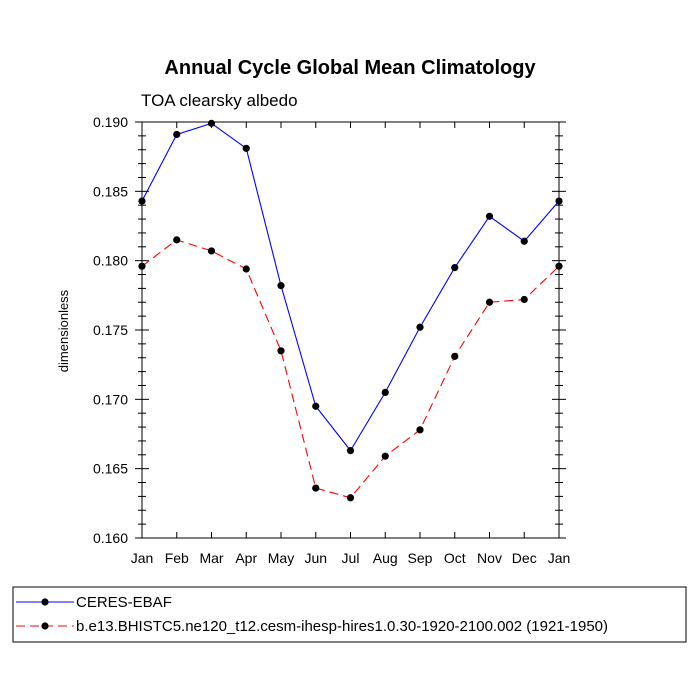 The height and width of the screenshot is (700, 700). I want to click on y-tick-label: 0.190, so click(110, 122).